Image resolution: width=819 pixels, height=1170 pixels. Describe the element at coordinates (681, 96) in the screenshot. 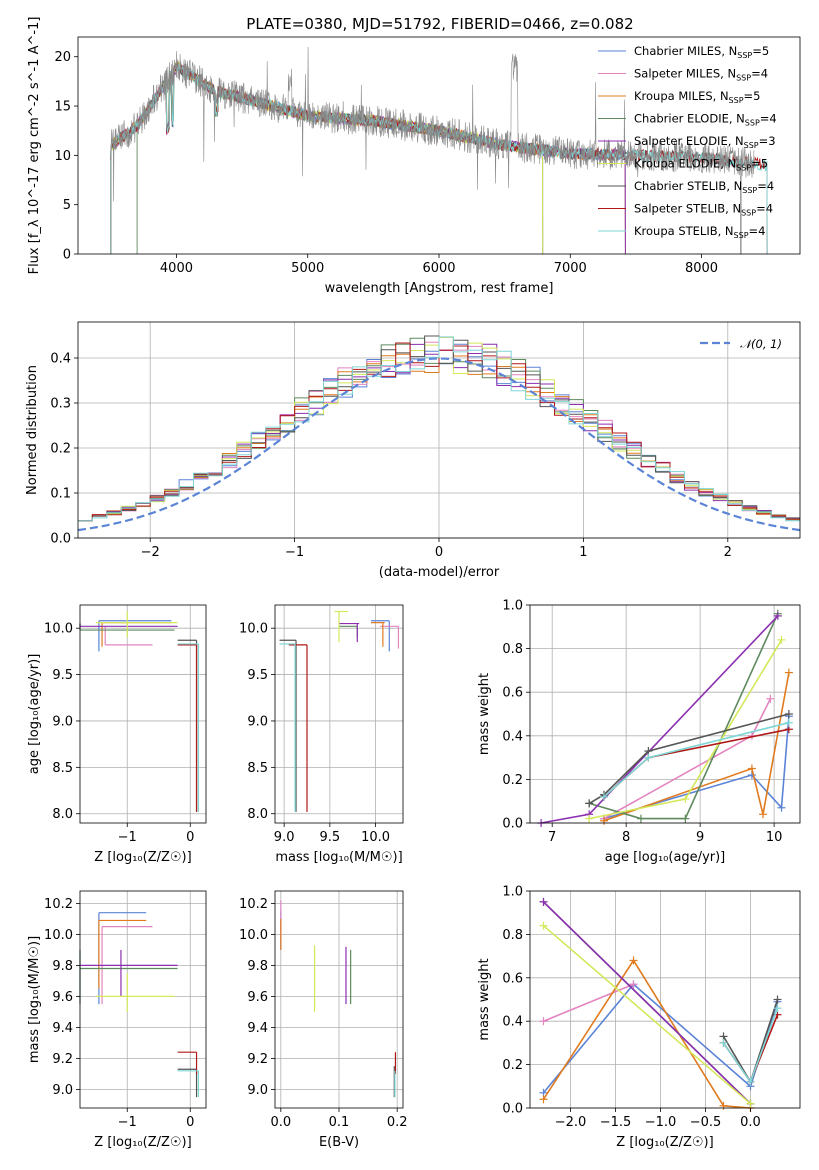

I see `legend-text: Kroupa MILES, N` at that location.